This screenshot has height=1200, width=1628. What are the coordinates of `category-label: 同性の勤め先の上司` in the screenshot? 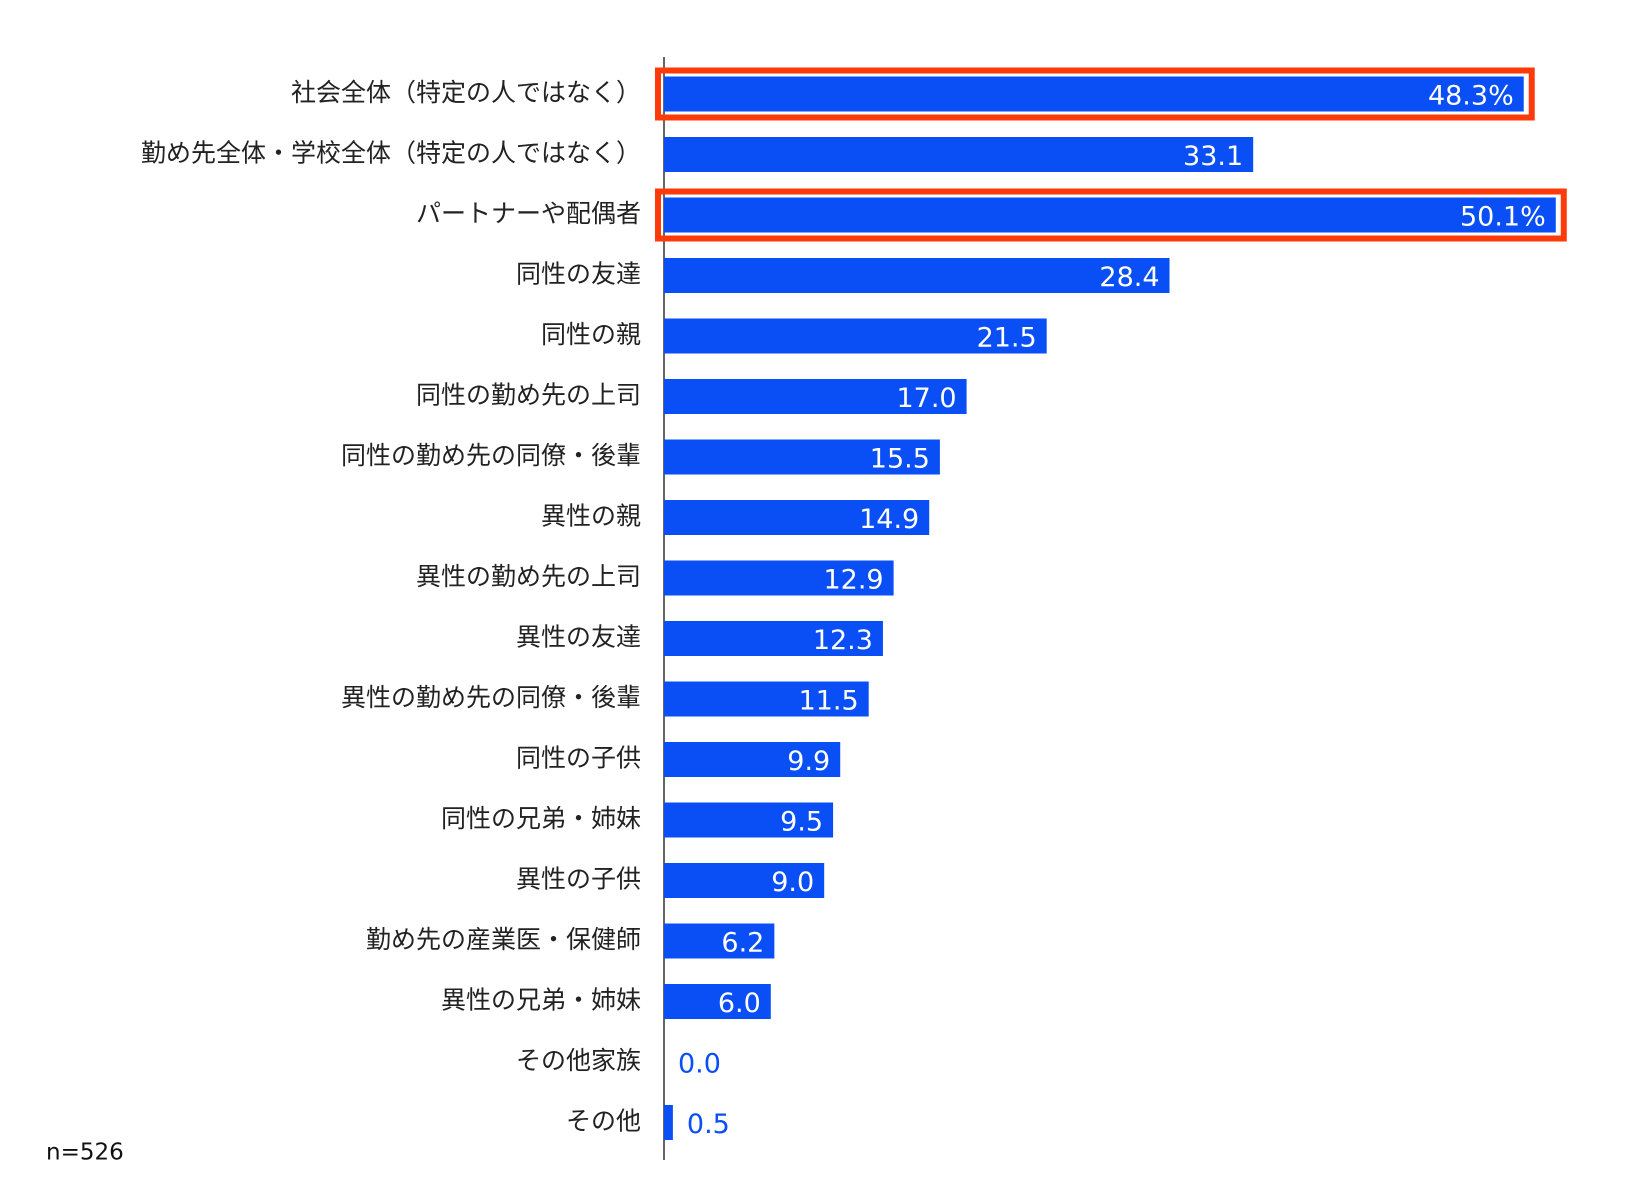 It's located at (528, 395).